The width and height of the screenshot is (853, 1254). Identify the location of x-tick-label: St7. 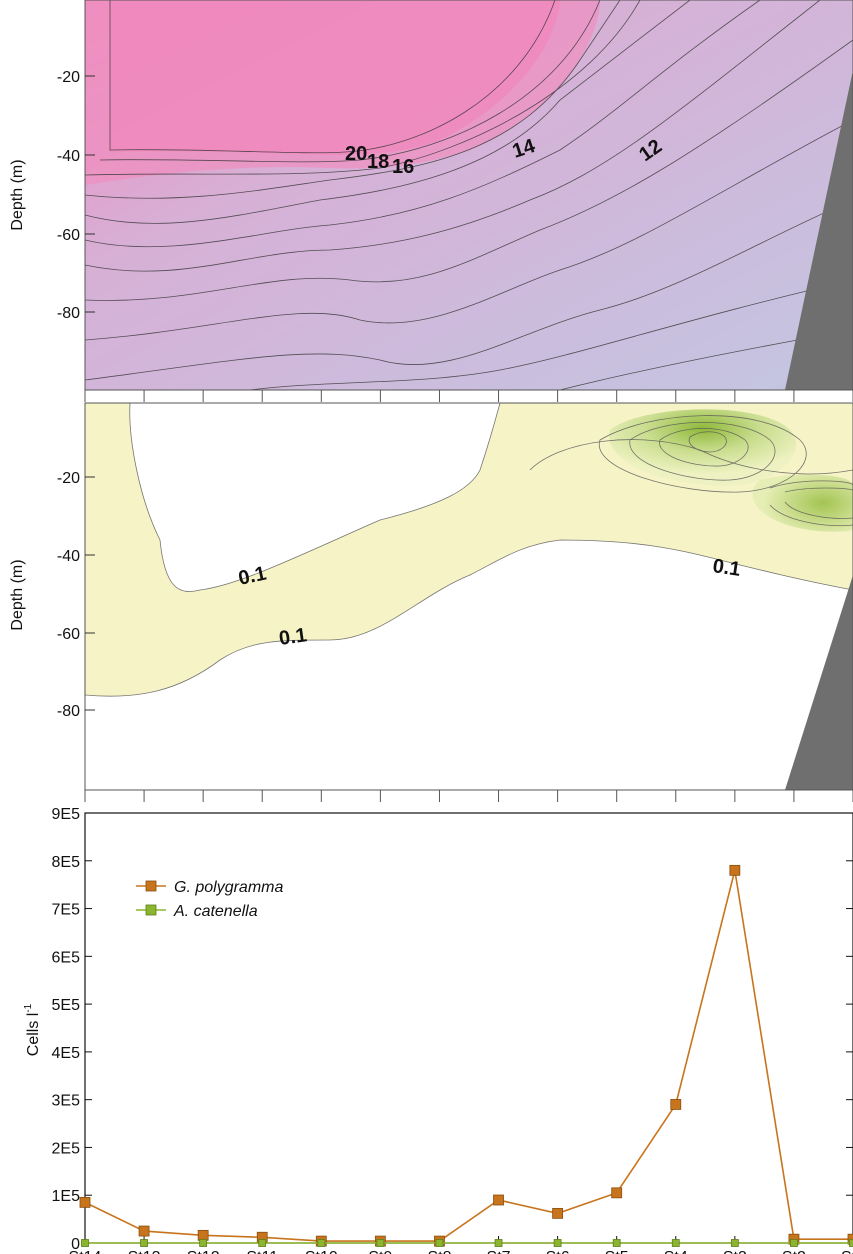
(499, 1251).